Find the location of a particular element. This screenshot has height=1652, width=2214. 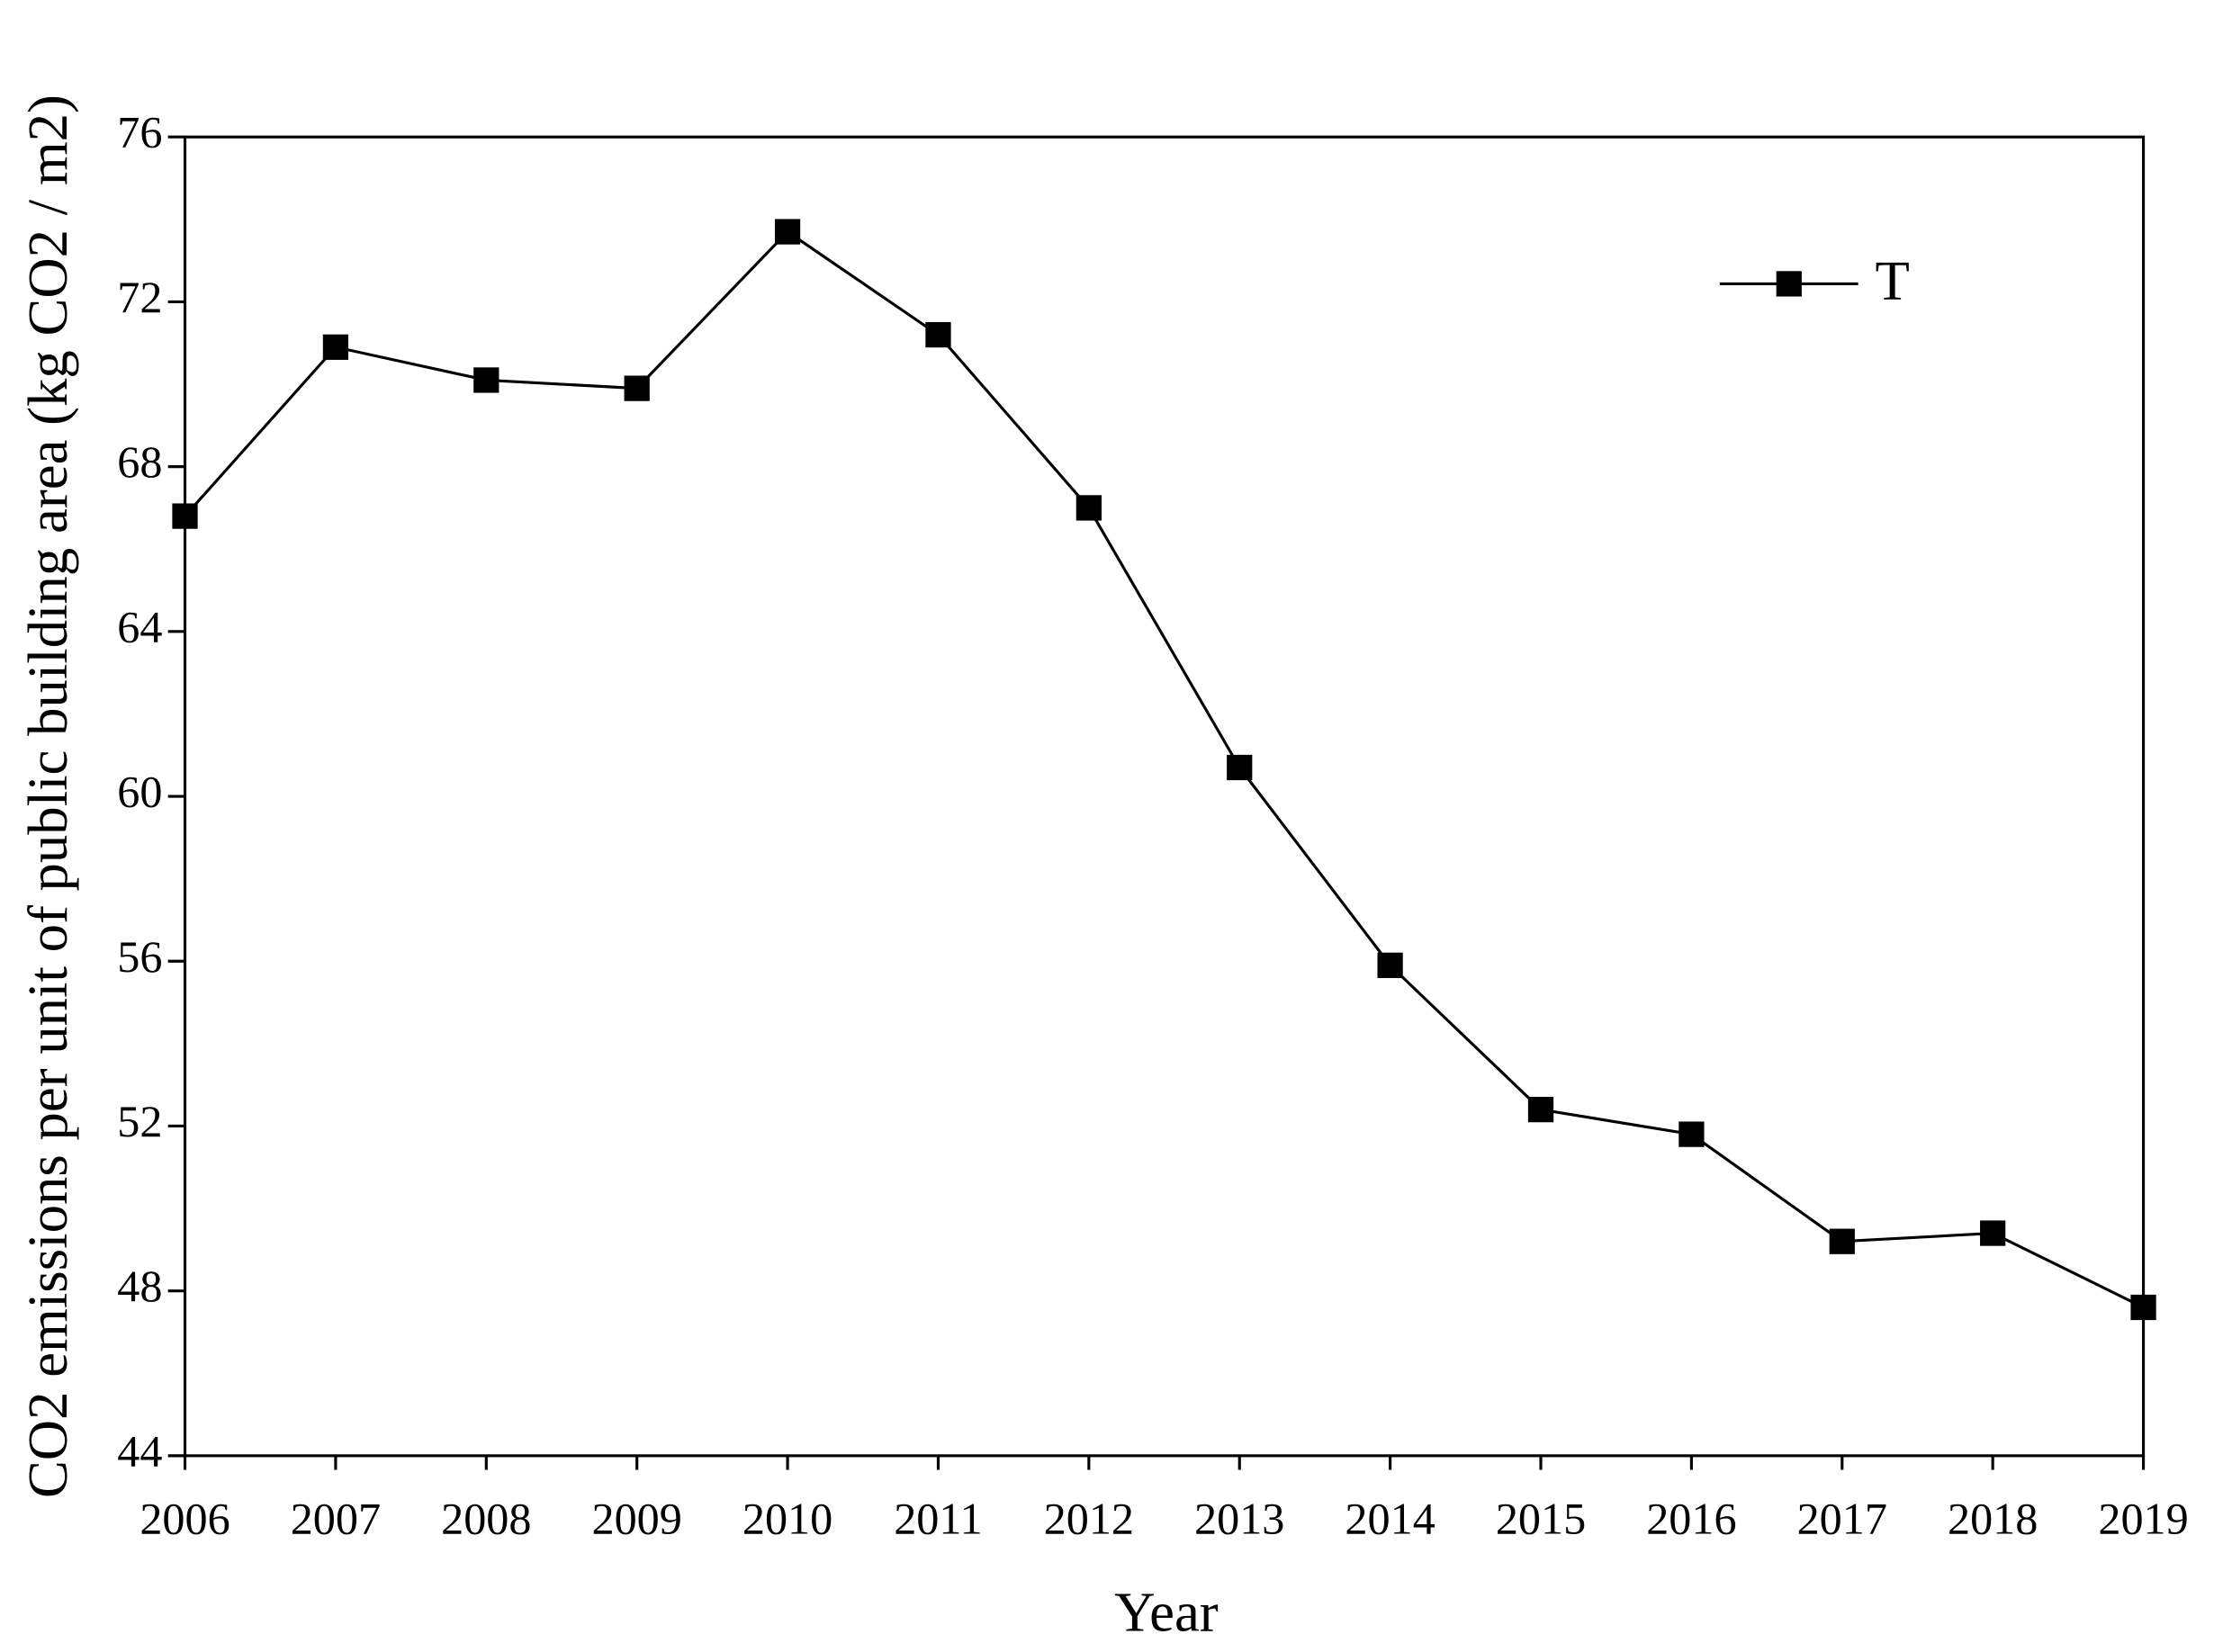

x-tick-label: 2007 is located at coordinates (336, 1519).